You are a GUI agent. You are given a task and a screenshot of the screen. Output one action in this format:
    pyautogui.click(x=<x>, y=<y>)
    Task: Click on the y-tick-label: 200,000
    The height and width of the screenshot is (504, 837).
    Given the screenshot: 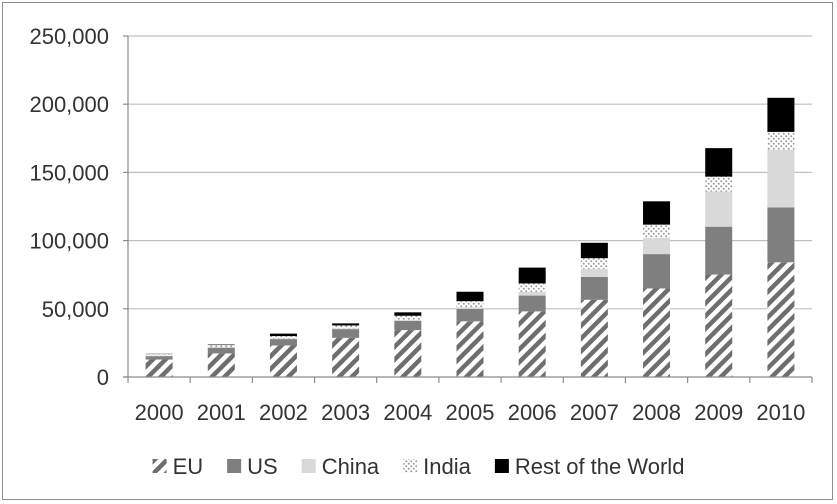 What is the action you would take?
    pyautogui.click(x=69, y=104)
    